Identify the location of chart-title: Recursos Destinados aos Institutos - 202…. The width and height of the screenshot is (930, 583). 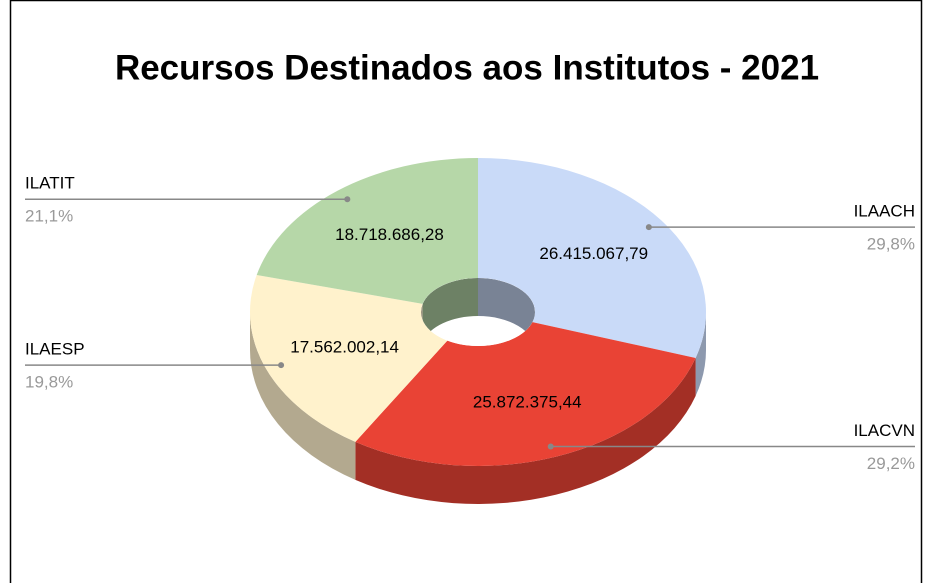
(467, 67).